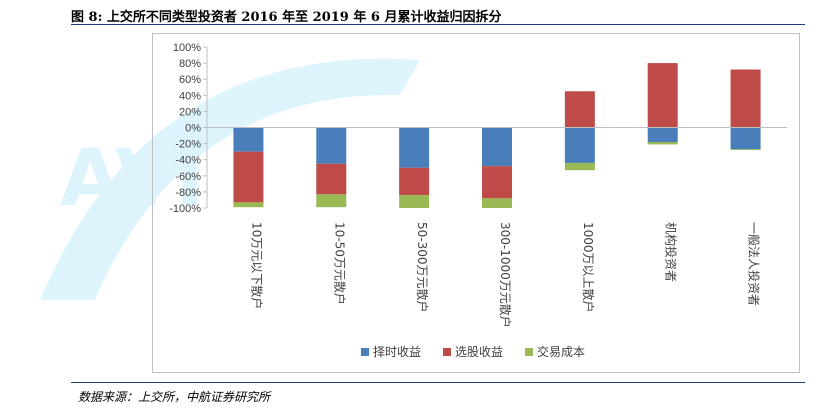 This screenshot has height=408, width=836. I want to click on x-tick-label: 一般法人投资者, so click(754, 264).